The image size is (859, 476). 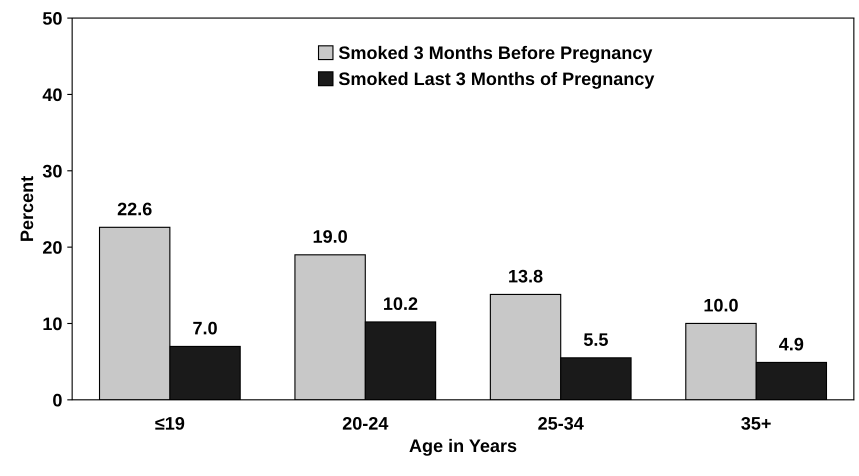 I want to click on y-tick-label: 50, so click(x=52, y=18).